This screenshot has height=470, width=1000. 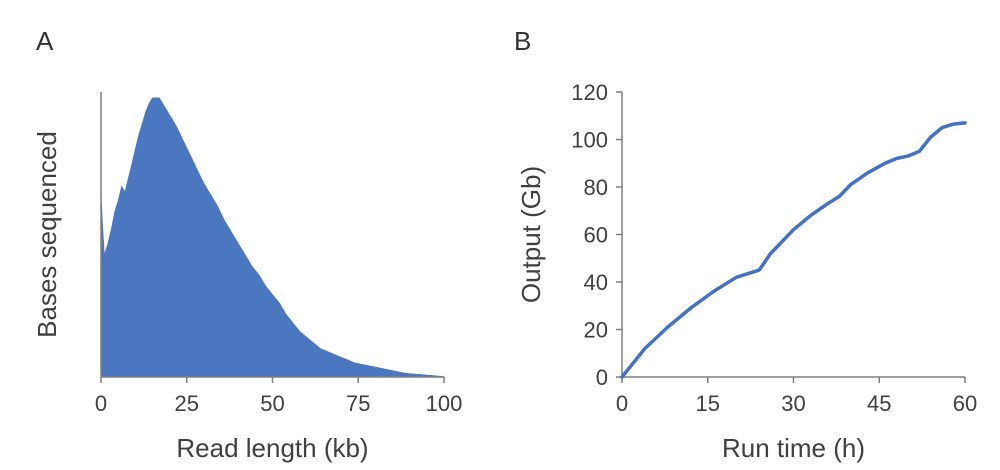 What do you see at coordinates (589, 92) in the screenshot?
I see `y-tick-label: 120` at bounding box center [589, 92].